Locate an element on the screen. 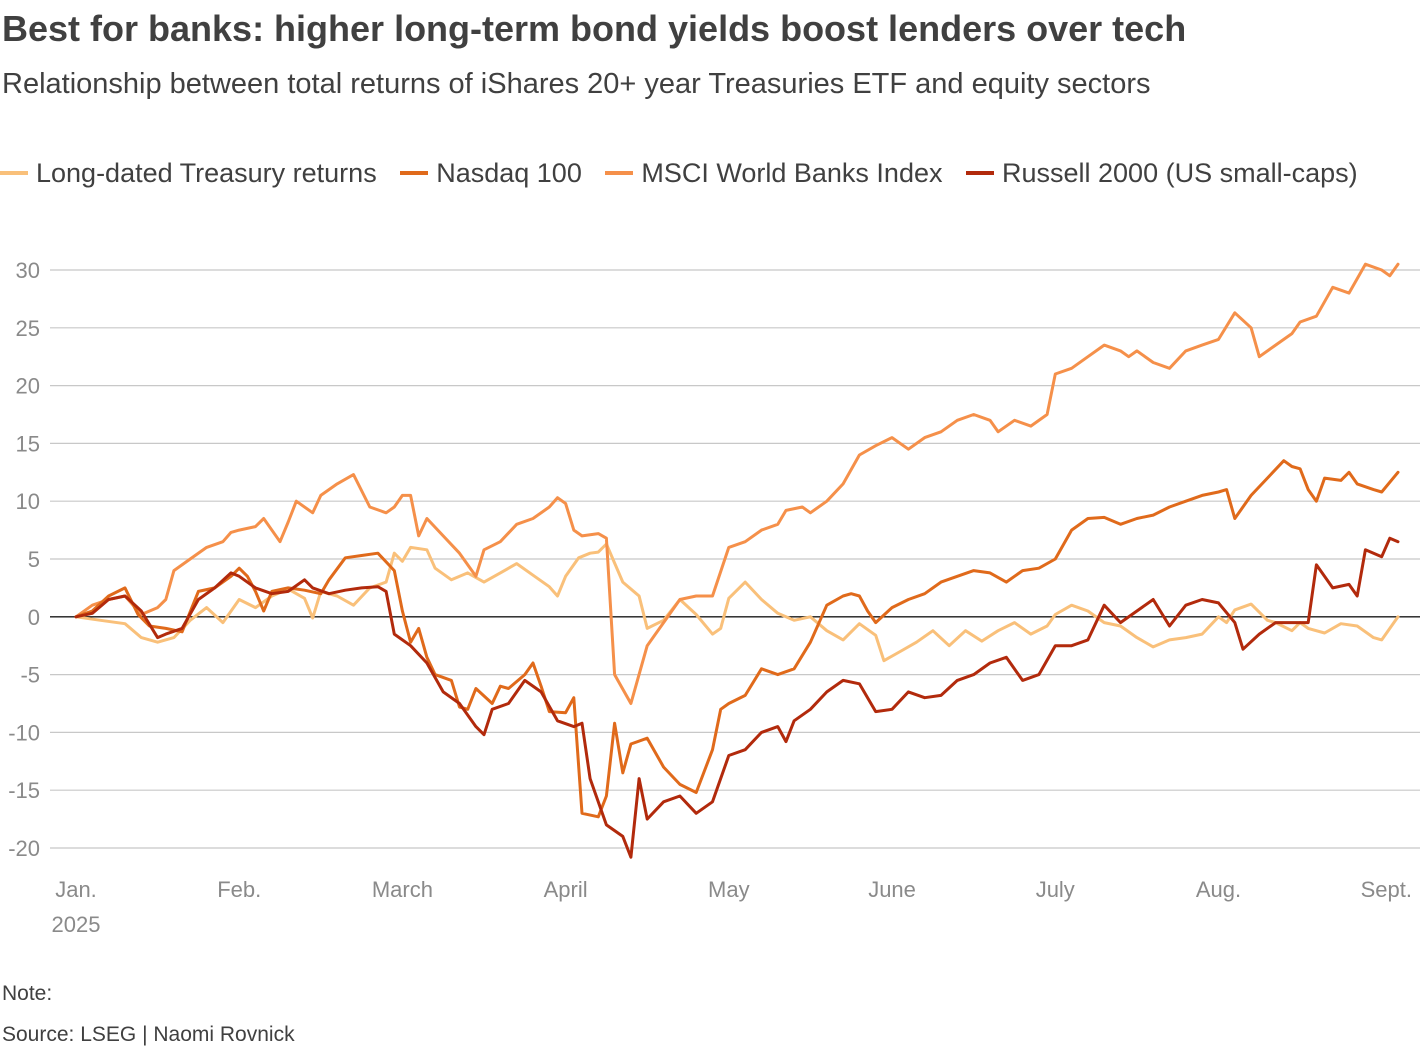  y-tick-label: 15 is located at coordinates (28, 443).